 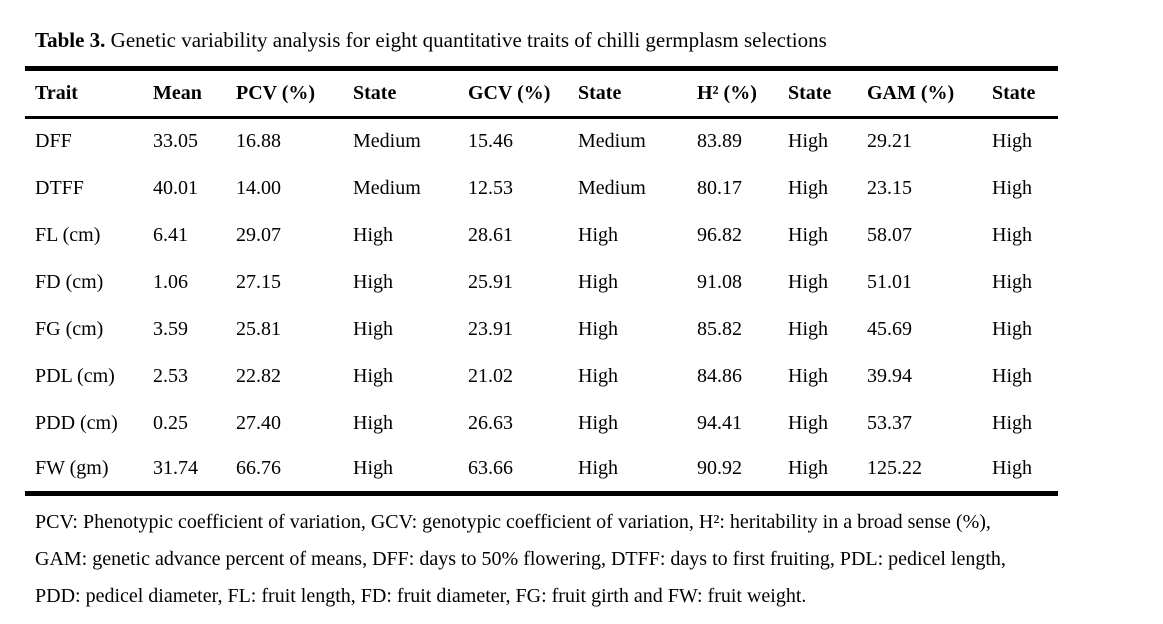 I want to click on table-cell: 53.37, so click(x=889, y=422).